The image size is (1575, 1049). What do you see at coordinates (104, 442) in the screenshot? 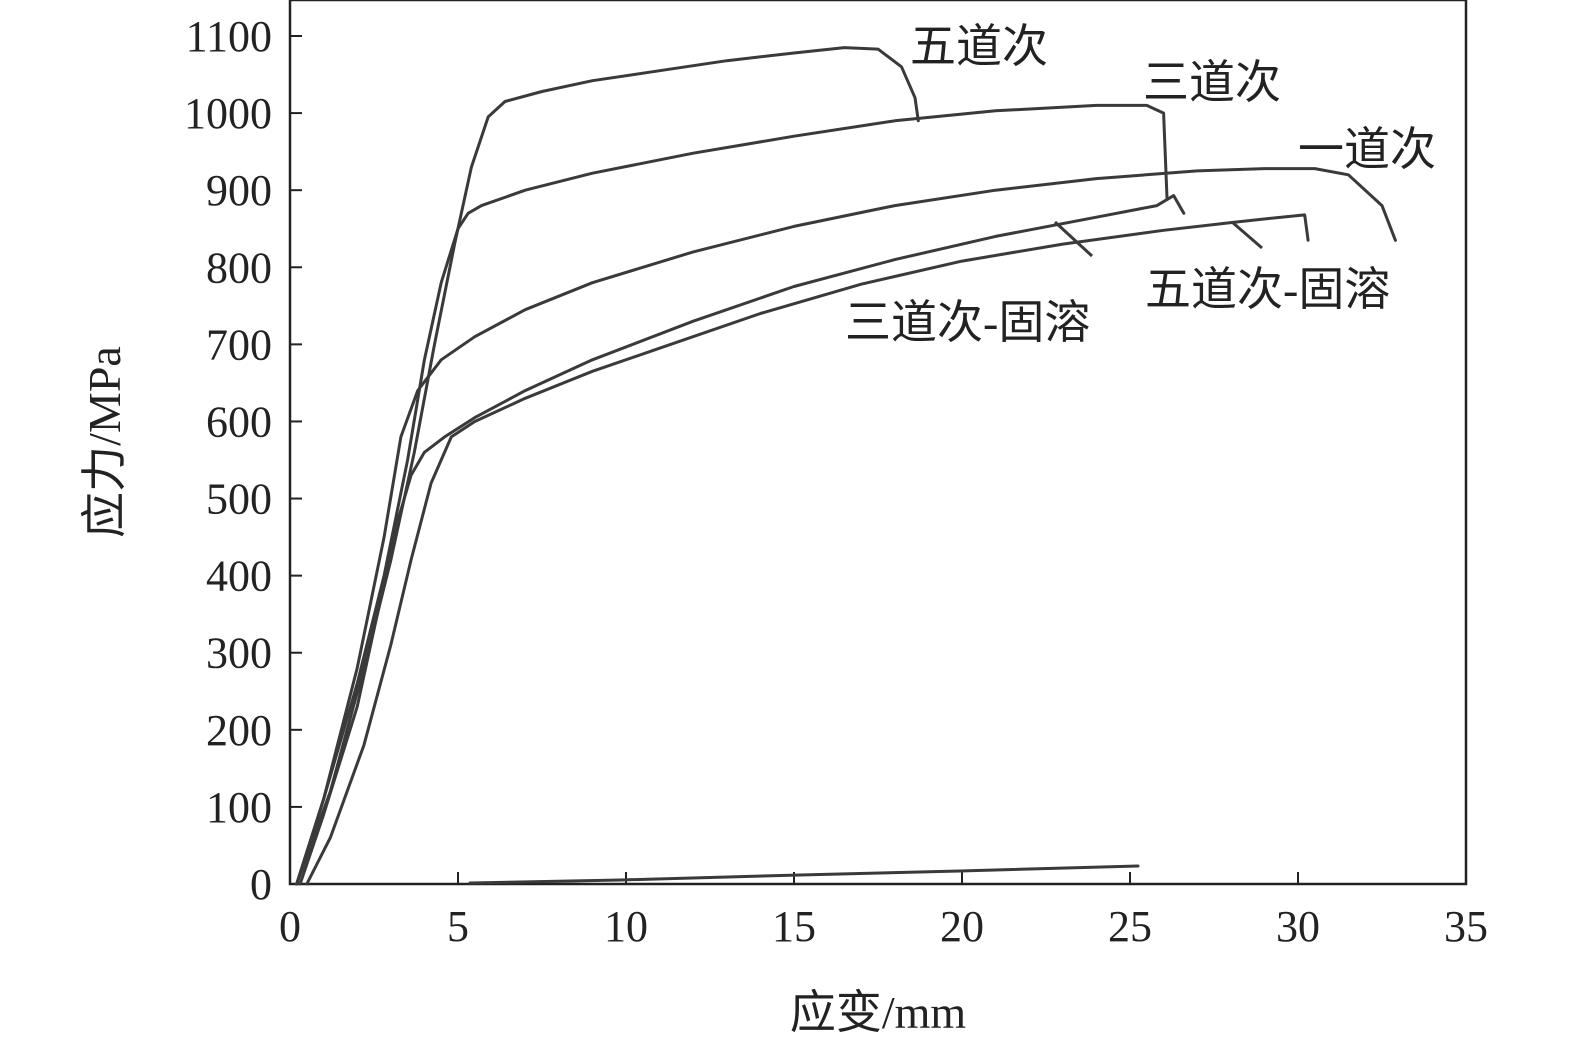
I see `y-axis-title: 应力/MPa` at bounding box center [104, 442].